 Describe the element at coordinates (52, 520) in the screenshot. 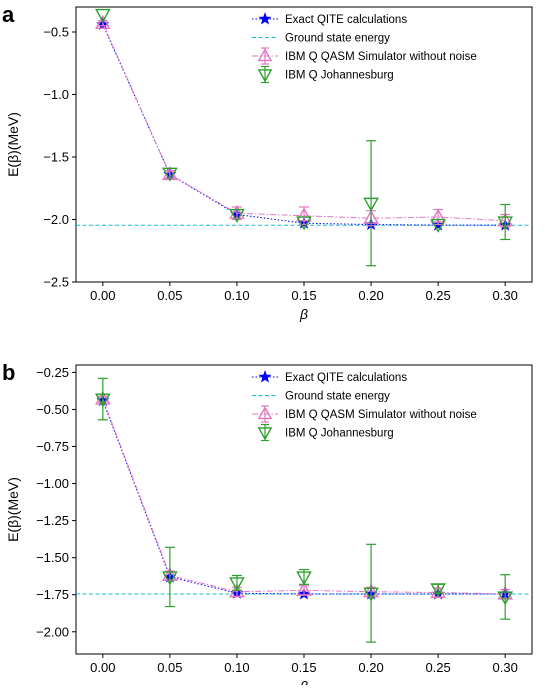

I see `y-tick-label: −1.25` at that location.